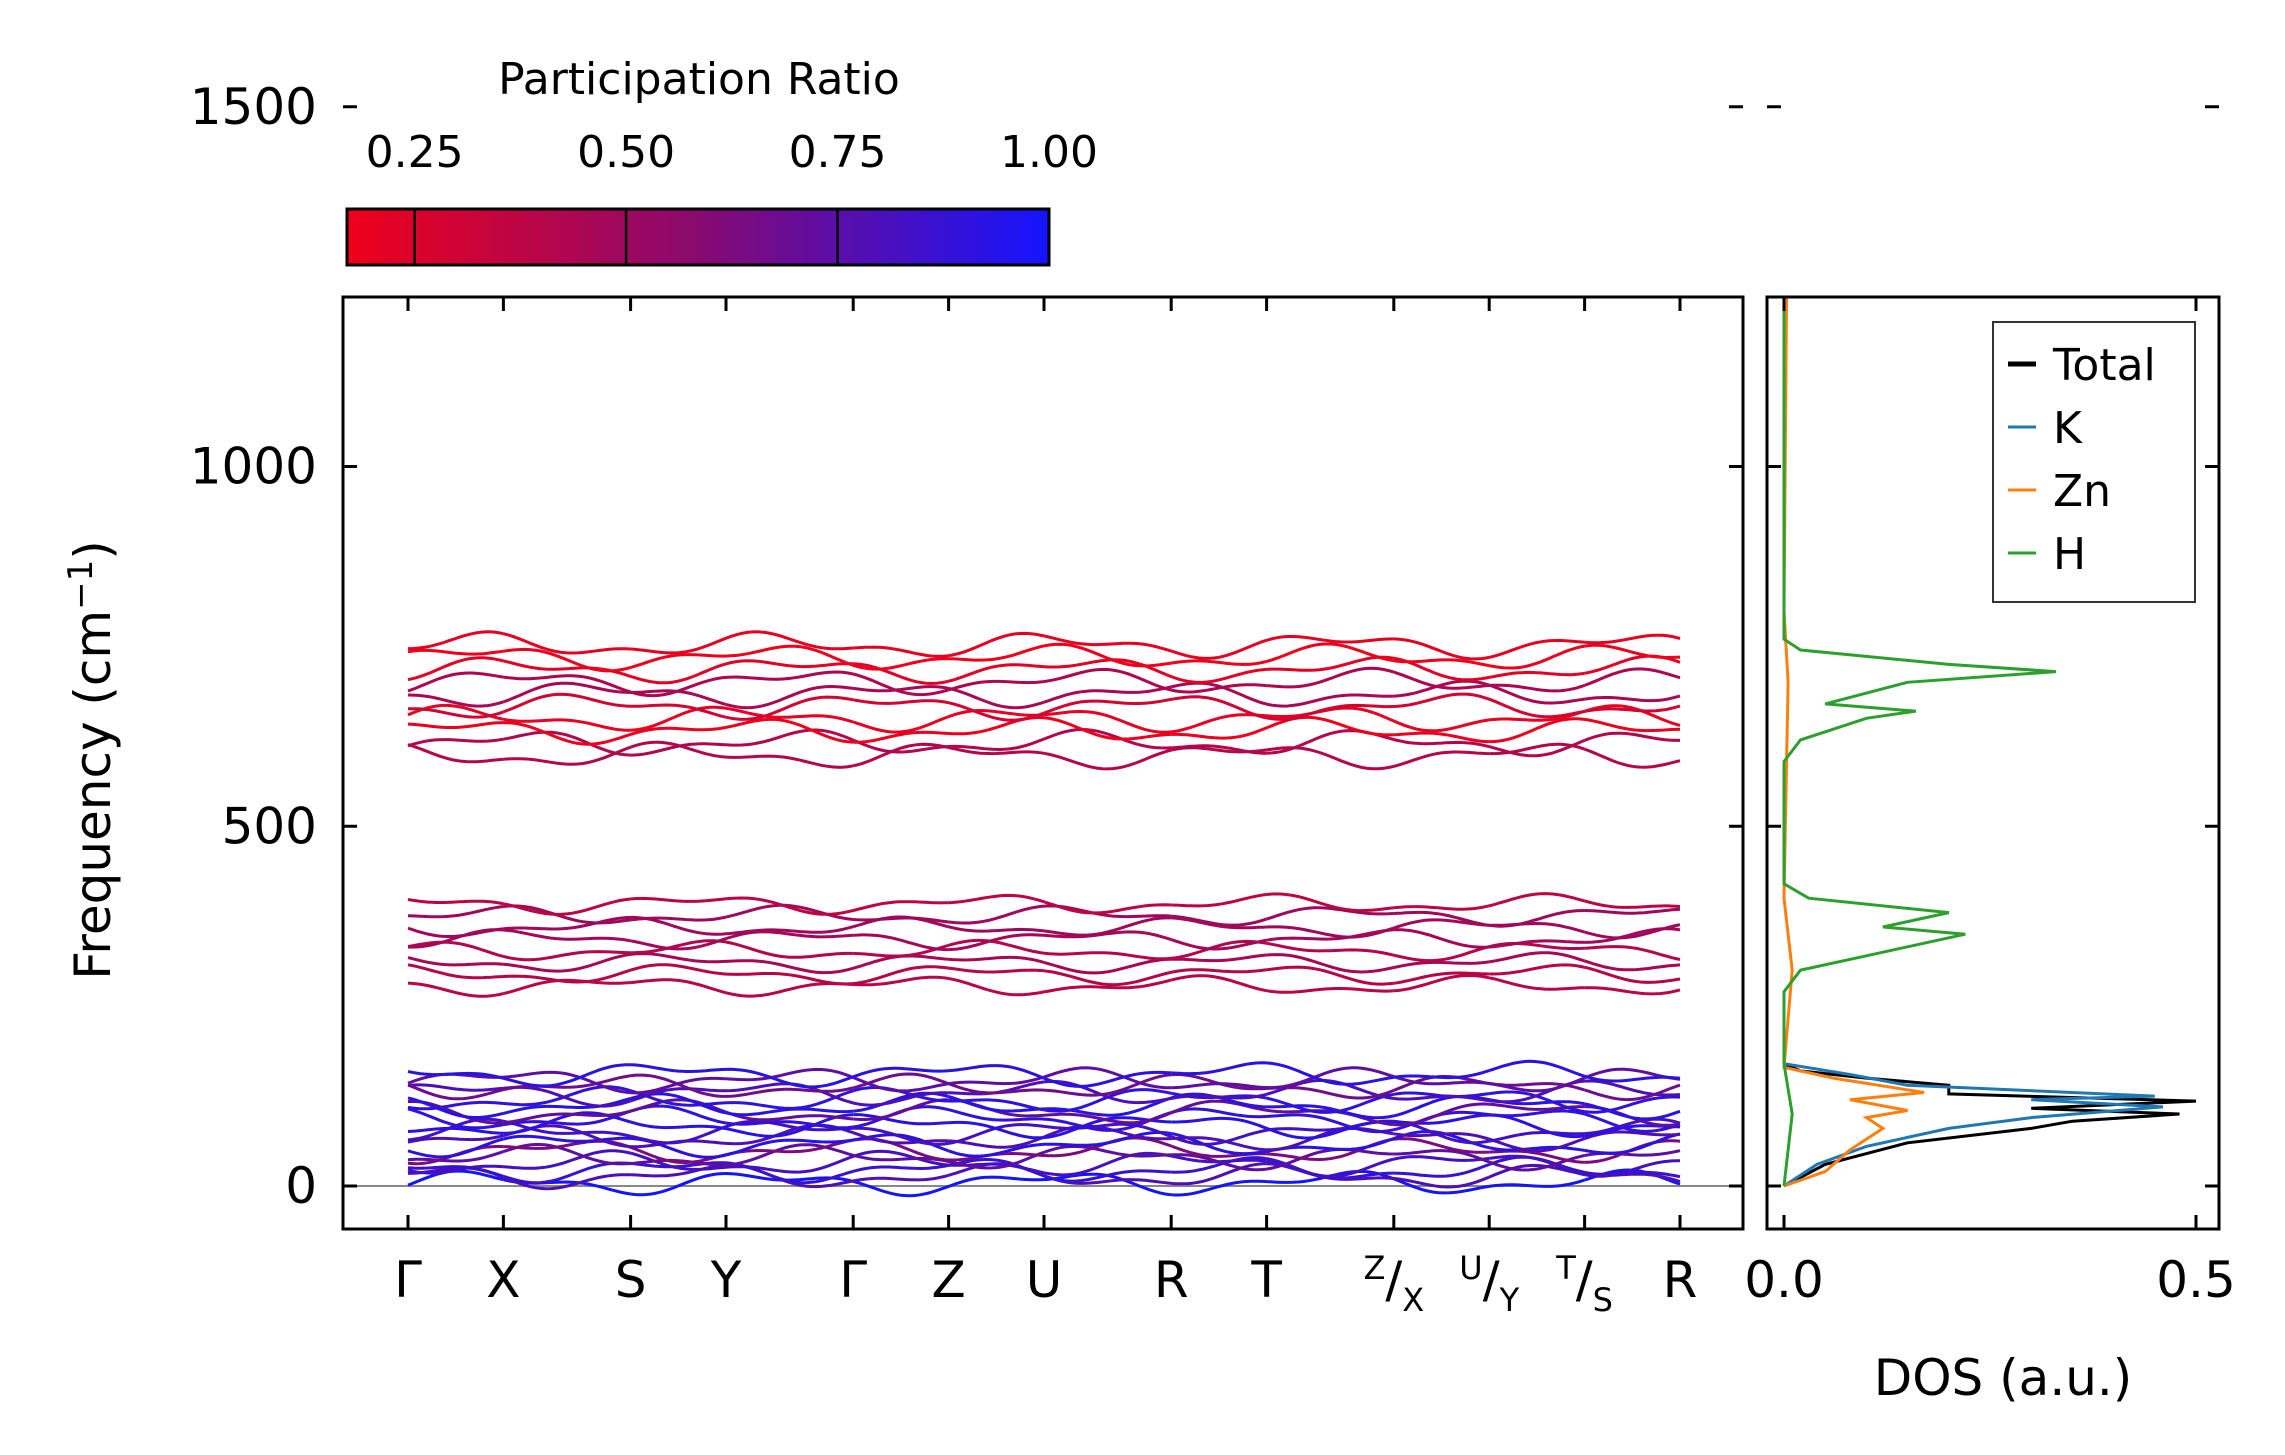  Describe the element at coordinates (1565, 1268) in the screenshot. I see `kpoint-sup: T` at that location.